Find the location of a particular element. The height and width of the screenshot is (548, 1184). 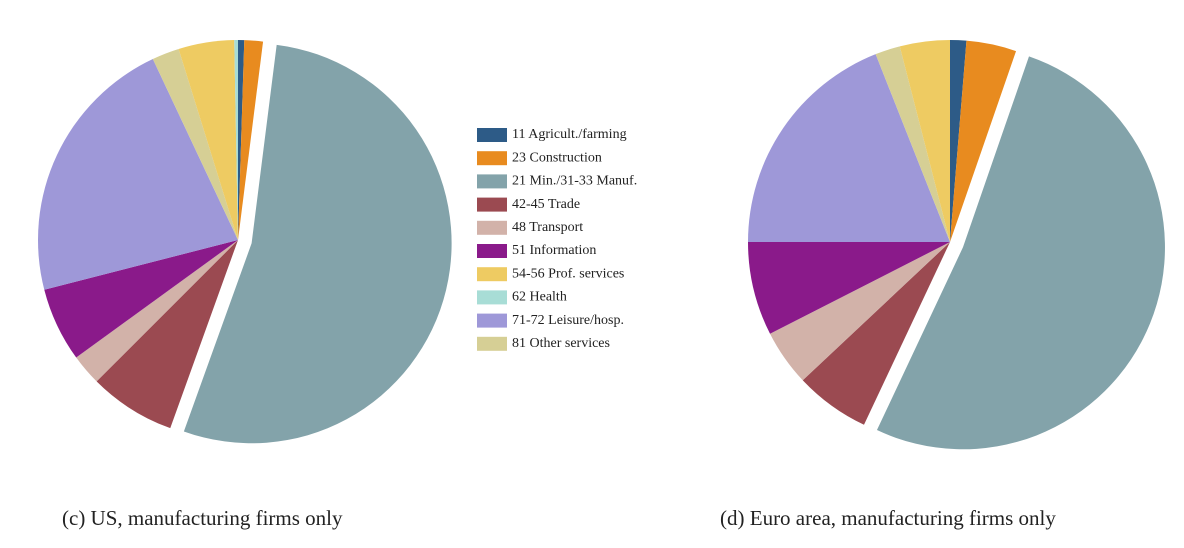

legend-label: 54-56 Prof. services is located at coordinates (568, 273).